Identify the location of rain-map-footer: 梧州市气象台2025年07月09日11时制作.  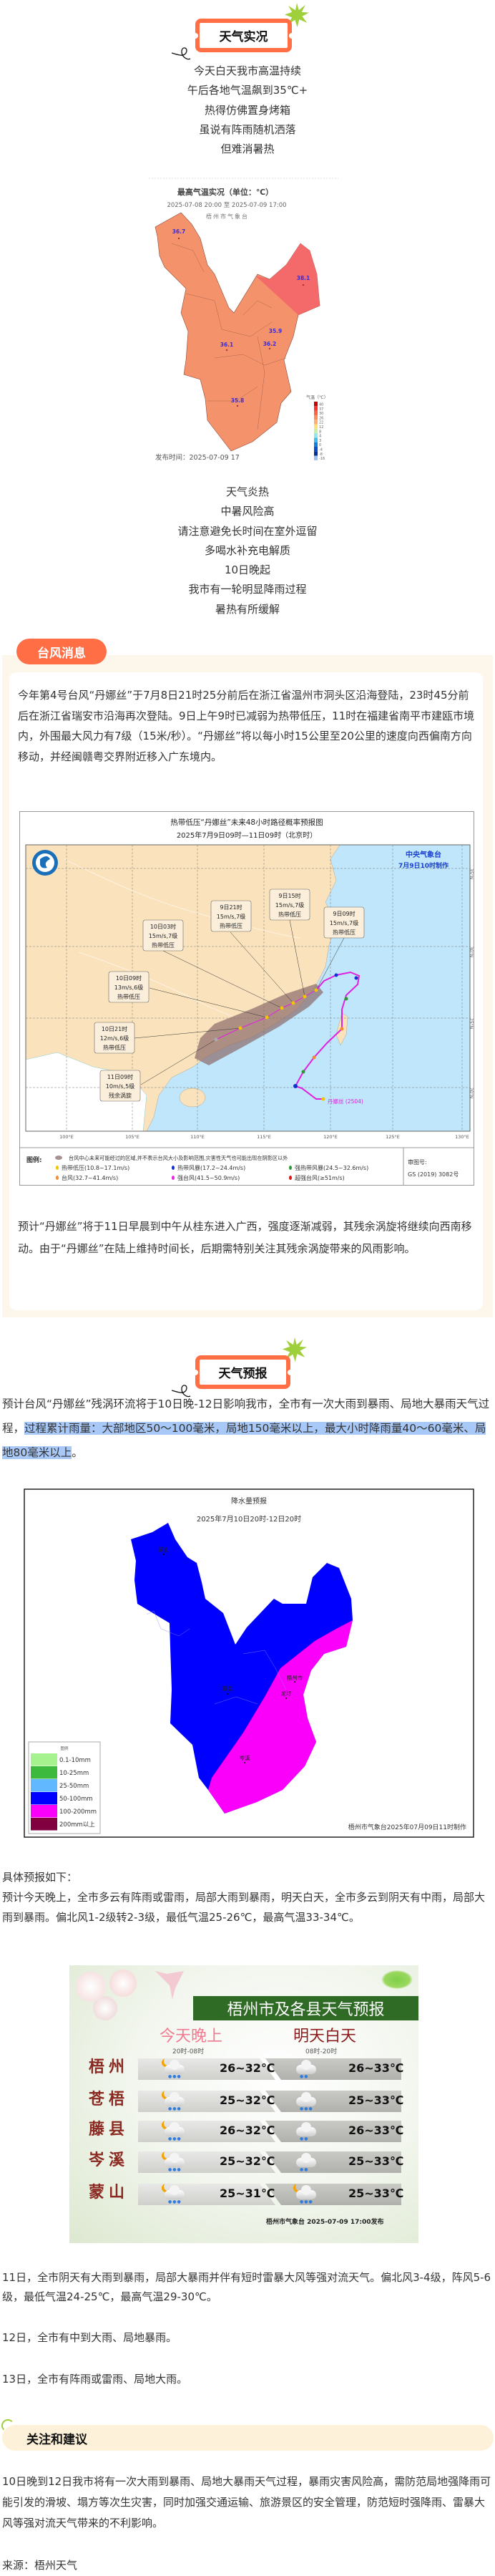
(407, 1827).